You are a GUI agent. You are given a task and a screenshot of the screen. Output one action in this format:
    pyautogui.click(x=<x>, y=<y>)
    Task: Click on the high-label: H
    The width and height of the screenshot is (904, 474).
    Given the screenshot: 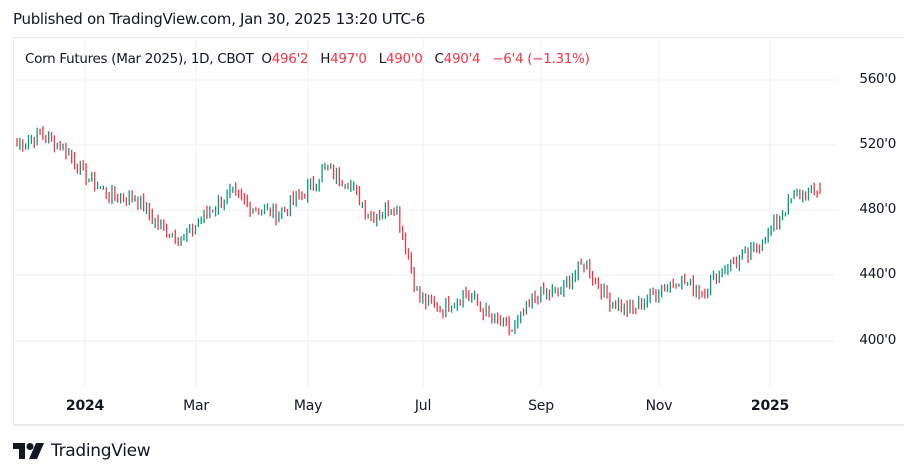 What is the action you would take?
    pyautogui.click(x=325, y=59)
    